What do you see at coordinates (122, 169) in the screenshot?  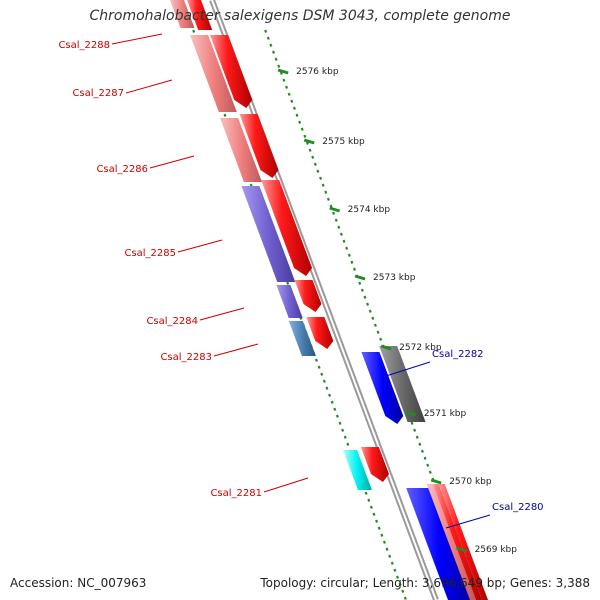 I see `gene-label: Csal_2286` at bounding box center [122, 169].